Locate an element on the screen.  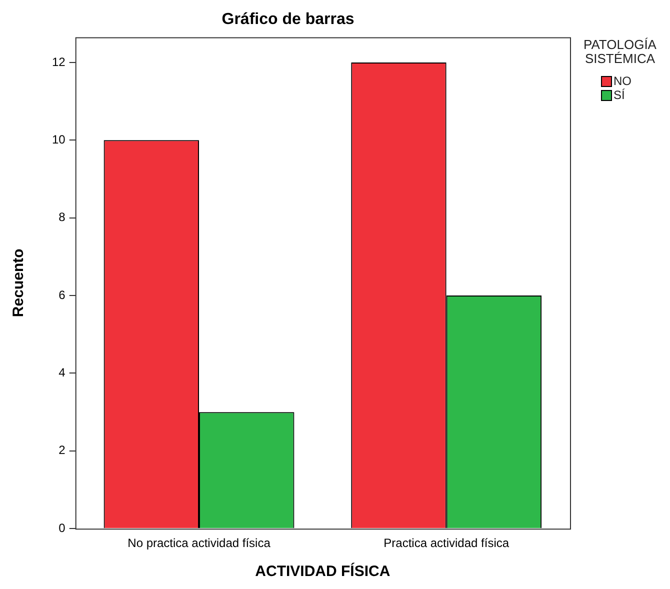
y-tick-label: 2 is located at coordinates (62, 450).